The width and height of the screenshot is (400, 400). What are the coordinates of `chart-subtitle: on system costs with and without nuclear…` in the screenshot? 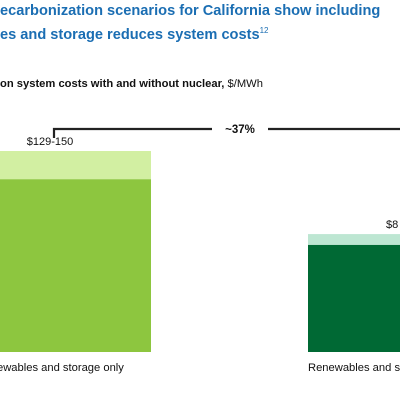 It's located at (131, 84).